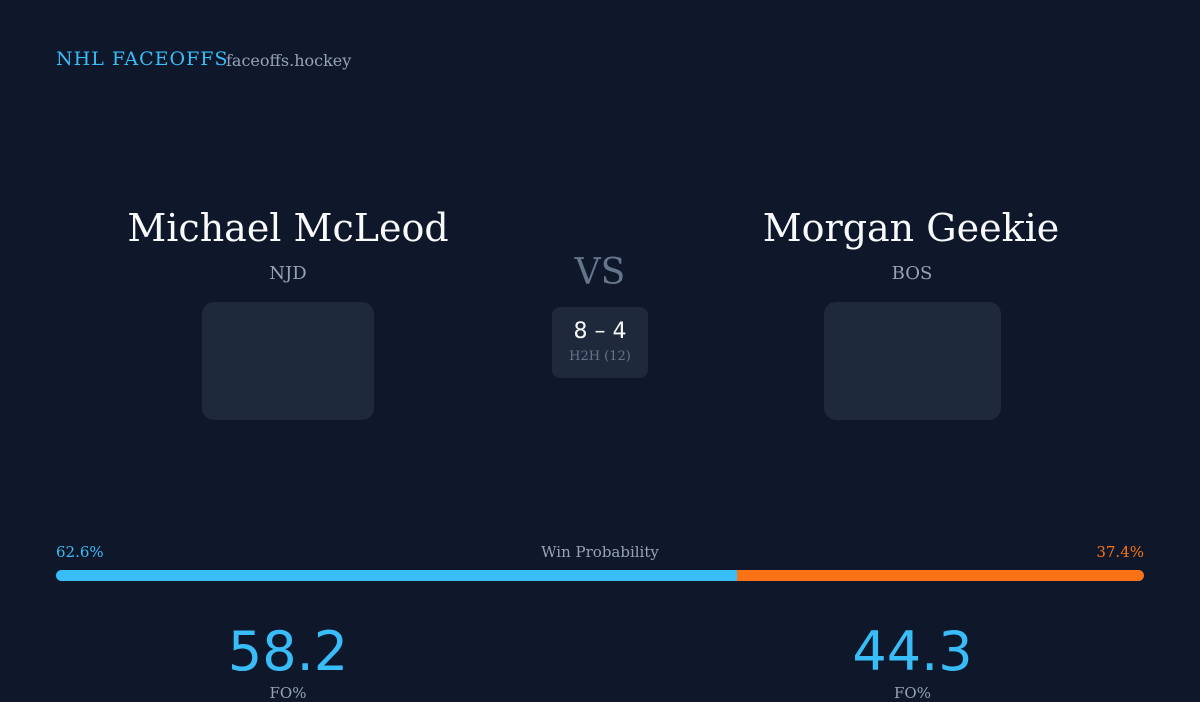  Describe the element at coordinates (288, 273) in the screenshot. I see `team: NJD` at that location.